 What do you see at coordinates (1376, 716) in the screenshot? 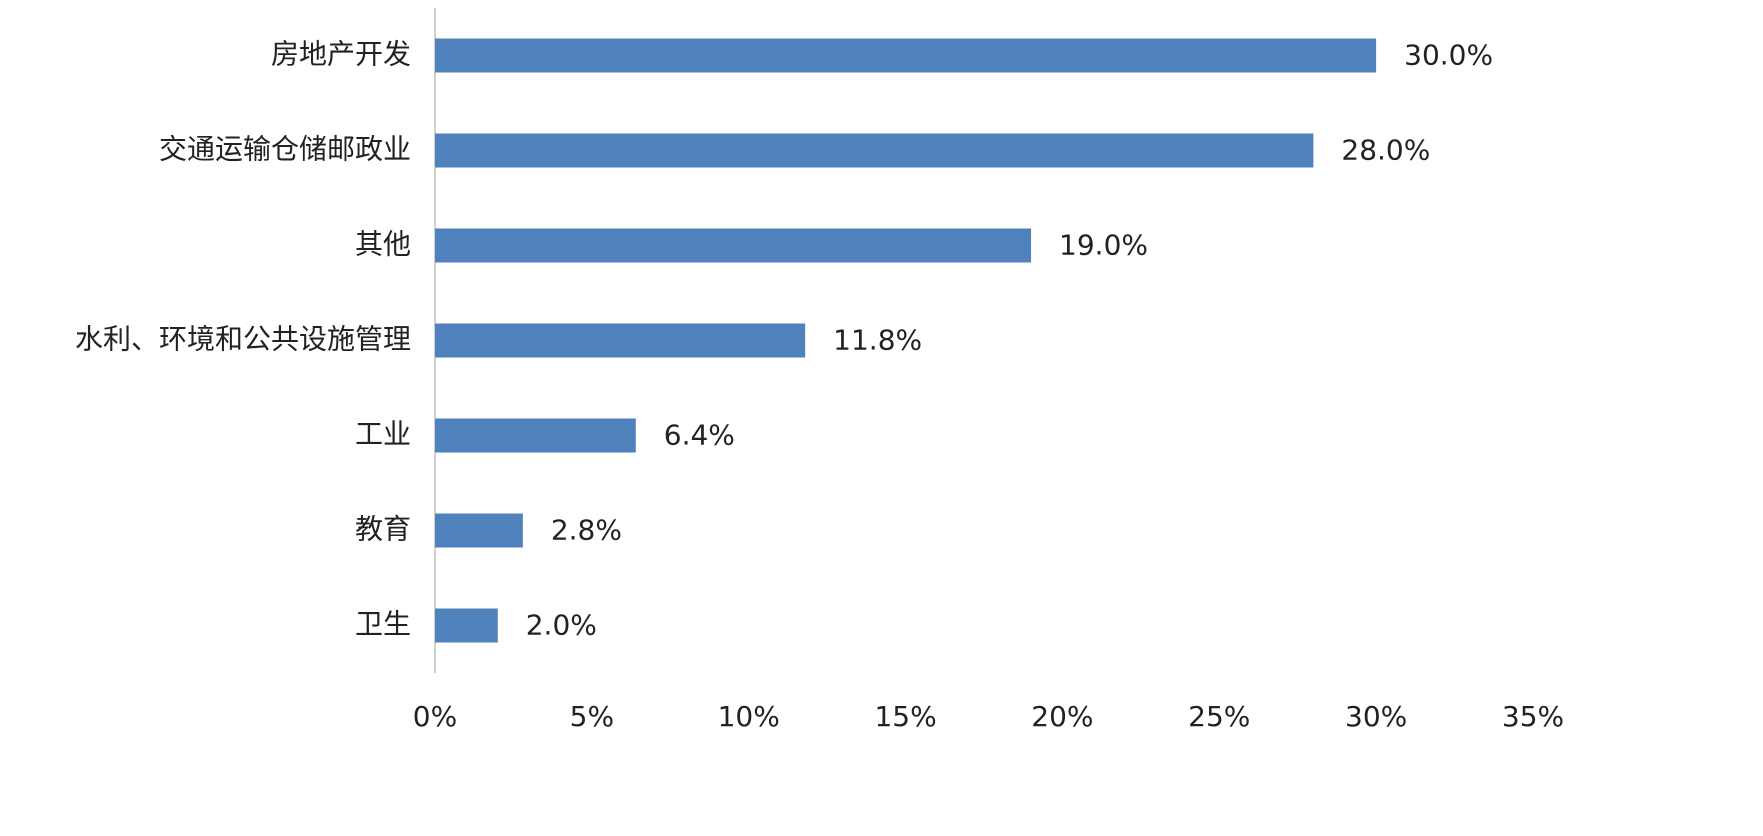
I see `x-tick-label: 30%` at bounding box center [1376, 716].